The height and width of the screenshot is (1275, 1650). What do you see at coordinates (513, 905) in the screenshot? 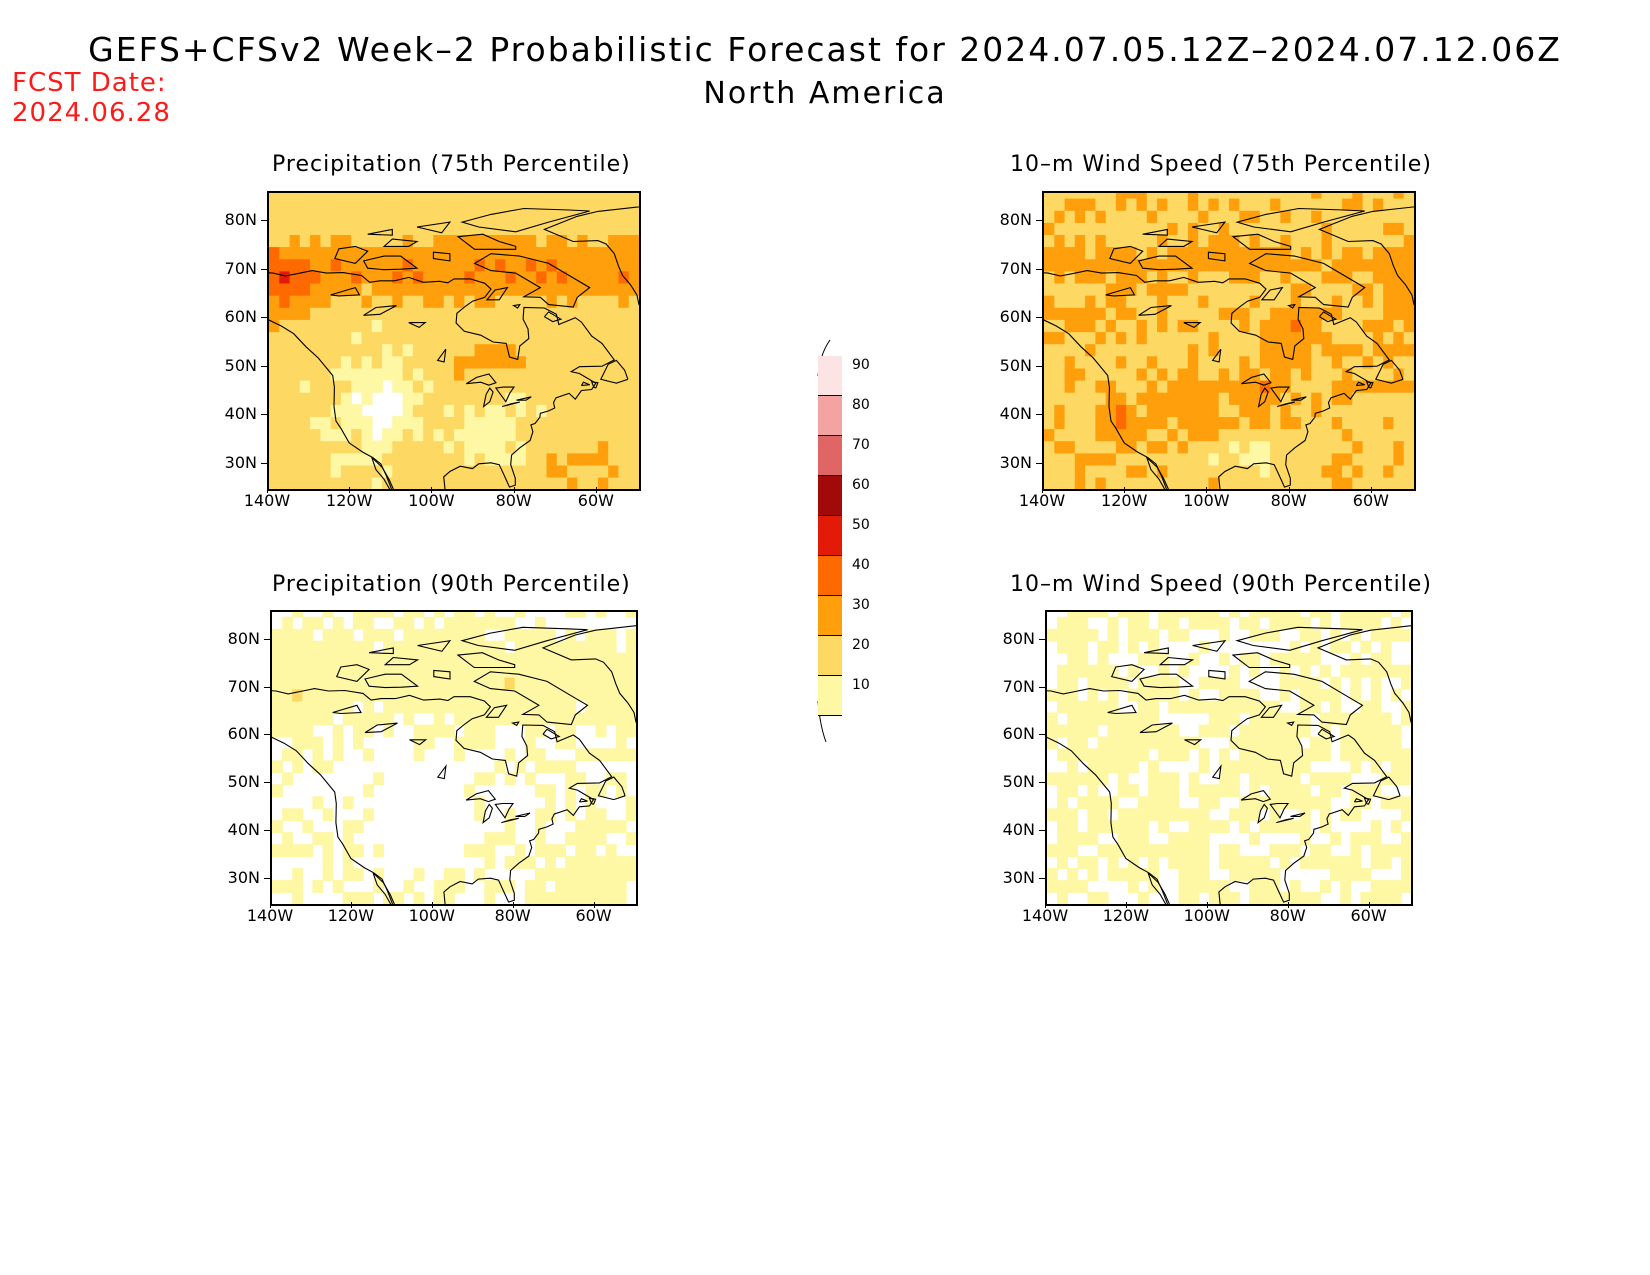
I see `longitude-tick` at bounding box center [513, 905].